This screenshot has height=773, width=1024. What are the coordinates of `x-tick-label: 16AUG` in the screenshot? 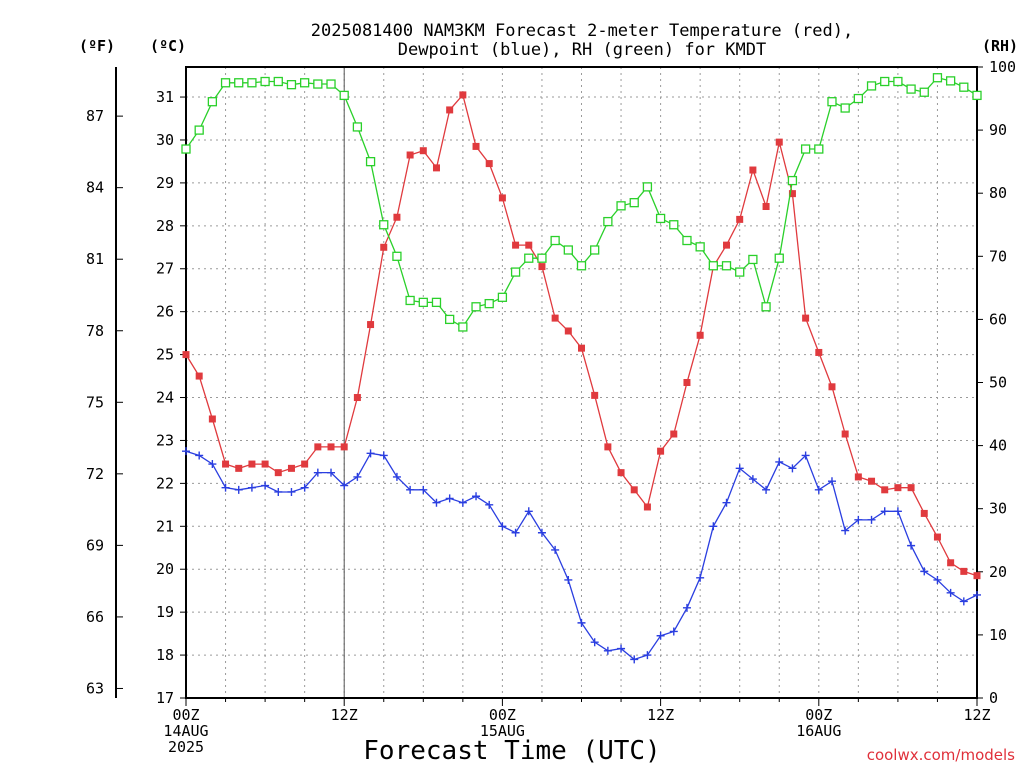 It's located at (818, 731).